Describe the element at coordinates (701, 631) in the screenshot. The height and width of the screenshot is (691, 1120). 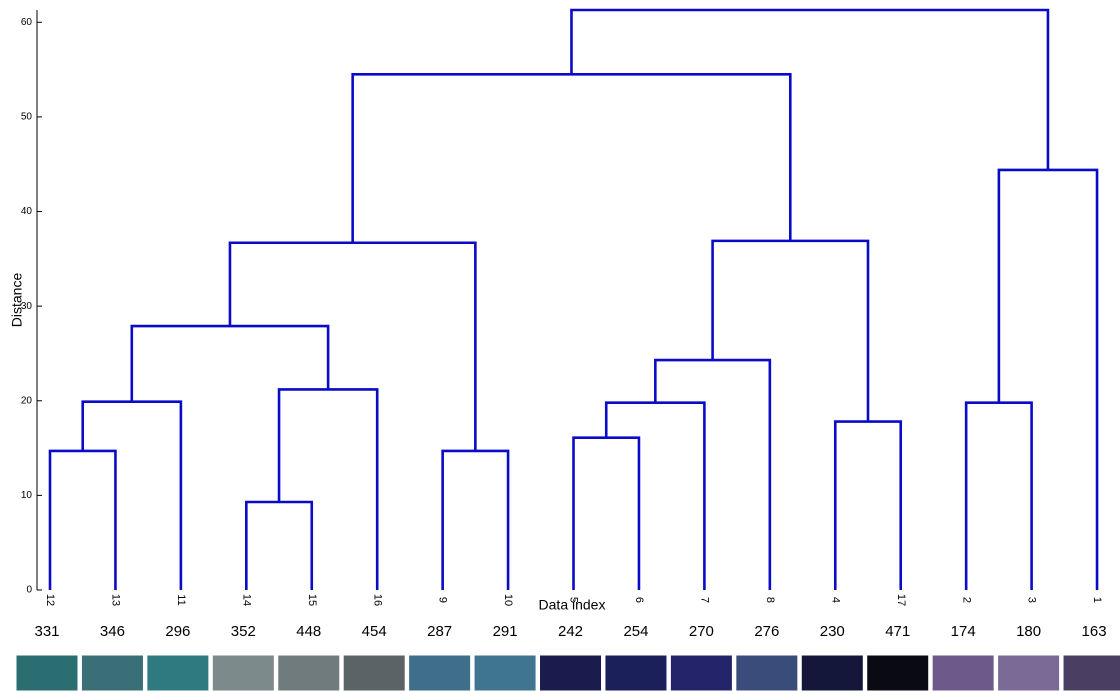
I see `image-label: 270` at that location.